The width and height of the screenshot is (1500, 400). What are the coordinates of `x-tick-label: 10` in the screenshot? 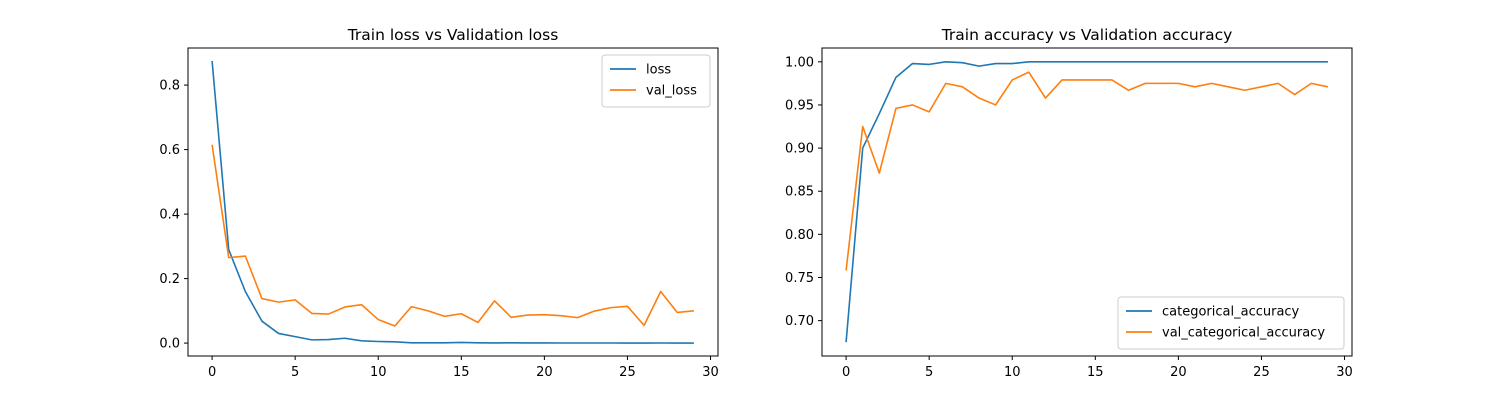 It's located at (378, 372).